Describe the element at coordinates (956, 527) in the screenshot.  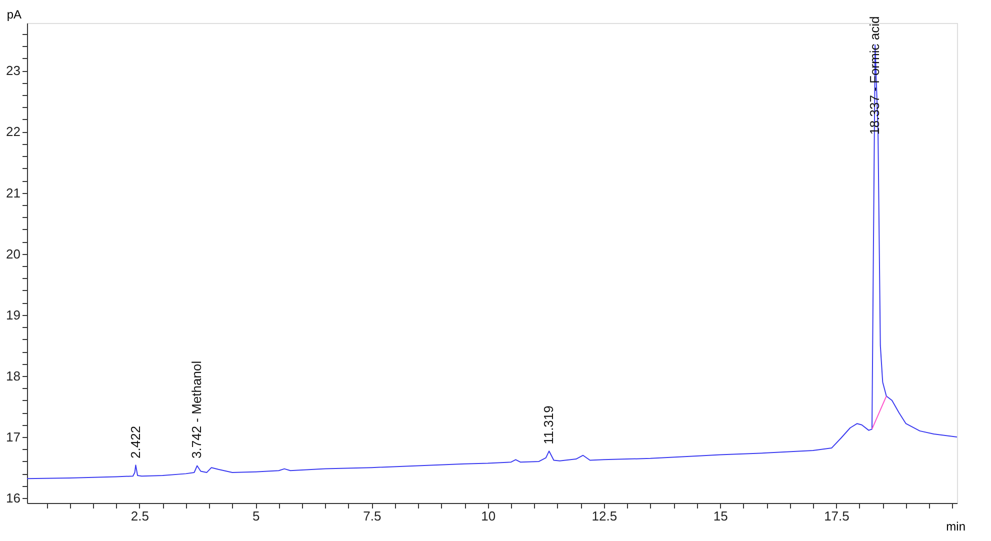
I see `x-axis-title: min` at that location.